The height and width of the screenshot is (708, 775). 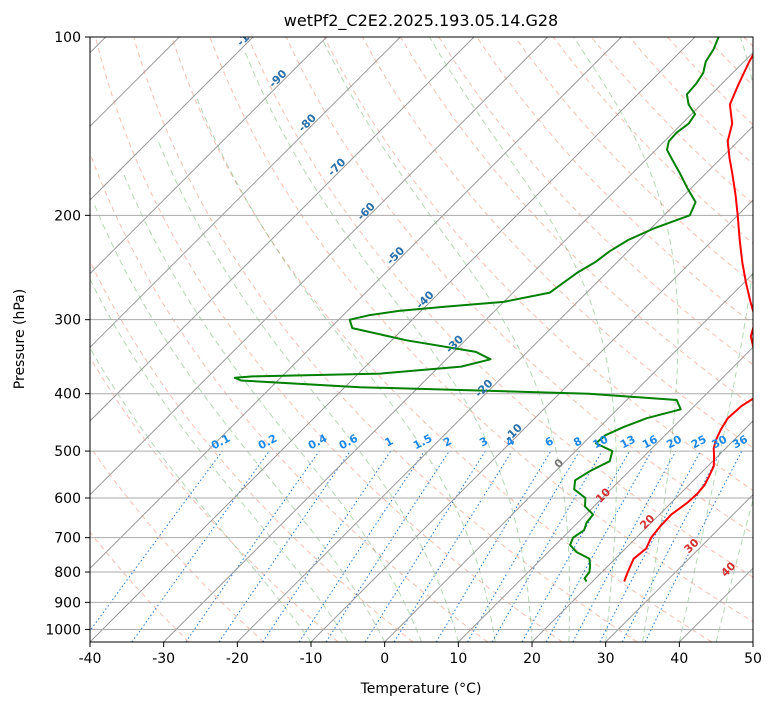 What do you see at coordinates (67, 321) in the screenshot?
I see `y-tick-label: 300` at bounding box center [67, 321].